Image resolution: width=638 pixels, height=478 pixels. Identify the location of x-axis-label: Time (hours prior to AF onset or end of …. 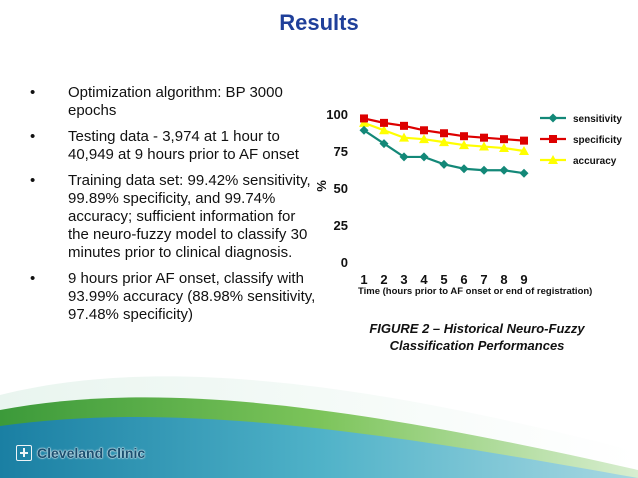
(475, 291).